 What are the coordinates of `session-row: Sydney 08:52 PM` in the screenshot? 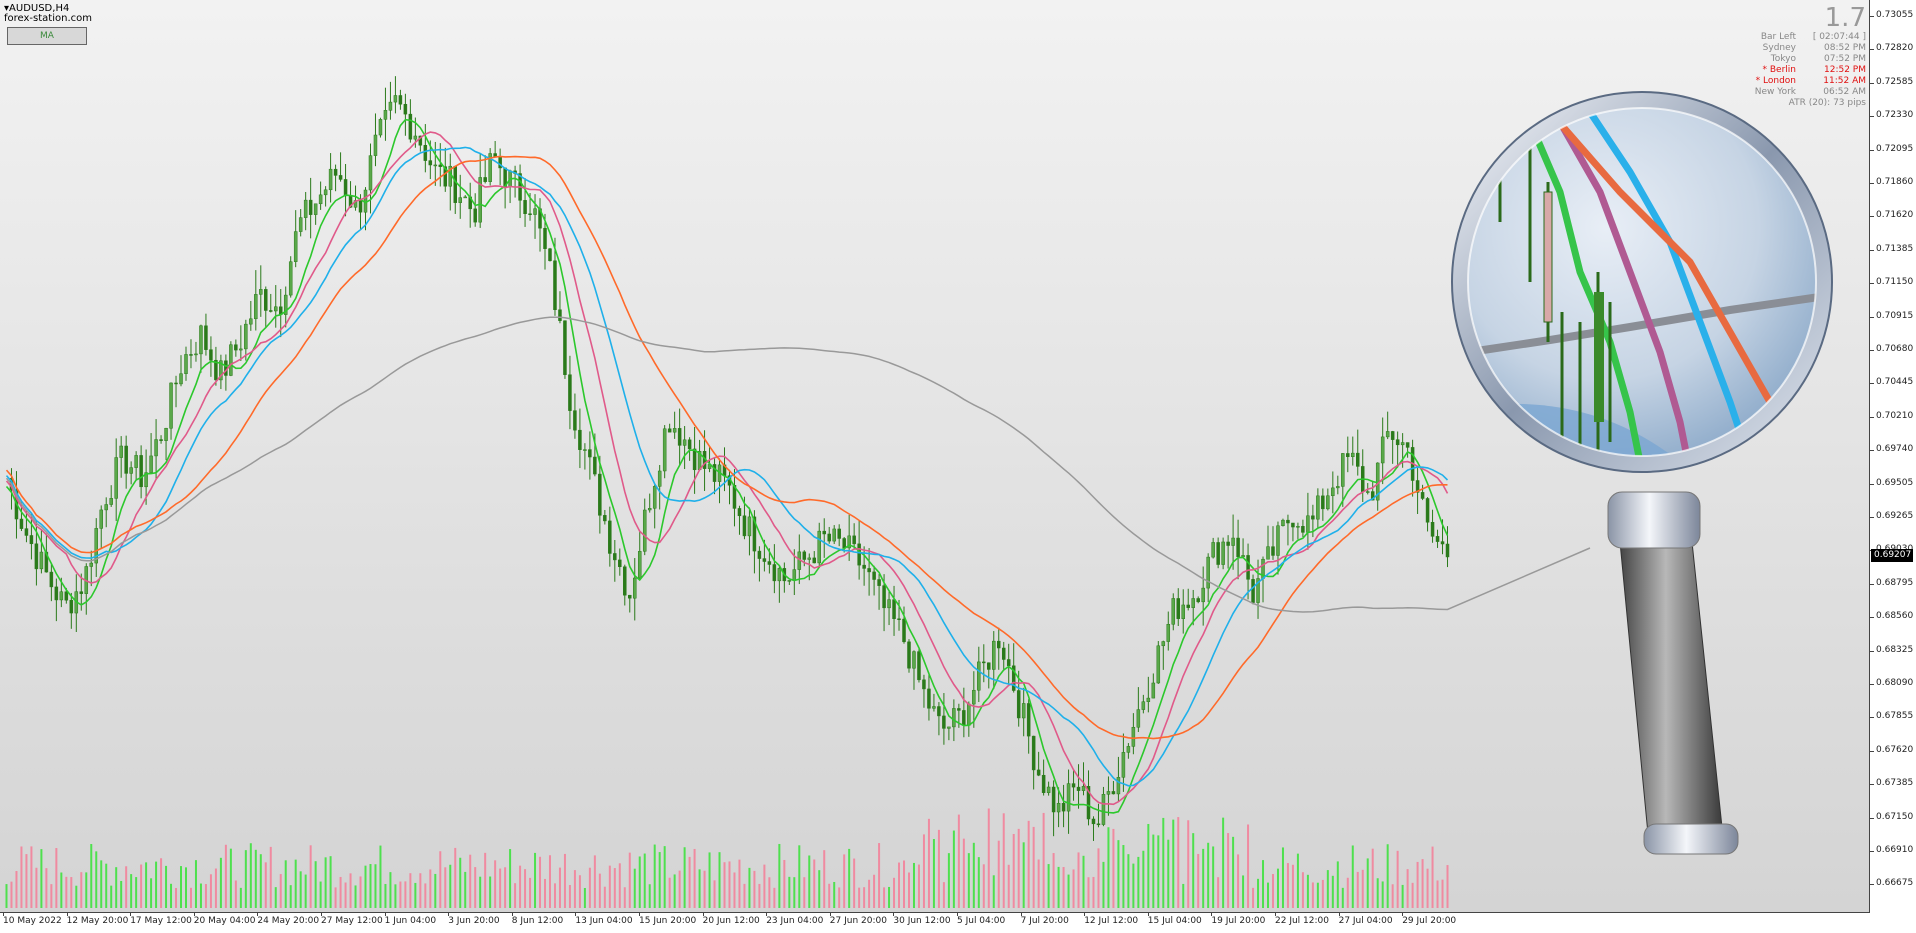 It's located at (1781, 48).